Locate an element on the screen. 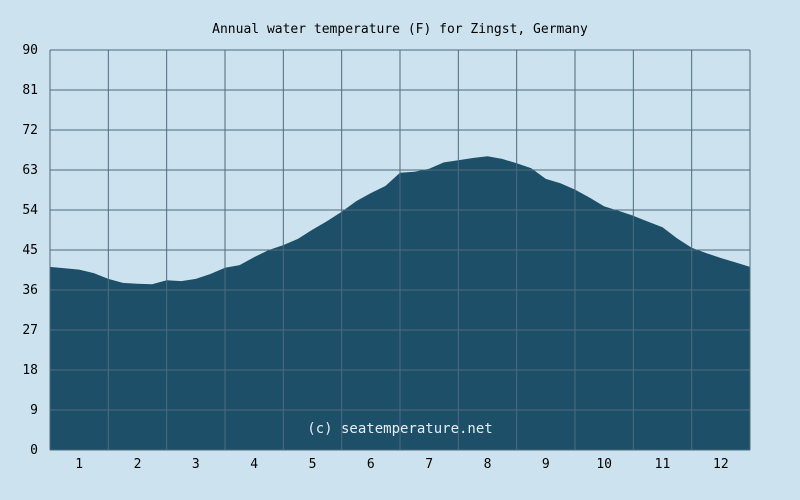 This screenshot has width=800, height=500. y-tick-label: 27 is located at coordinates (30, 330).